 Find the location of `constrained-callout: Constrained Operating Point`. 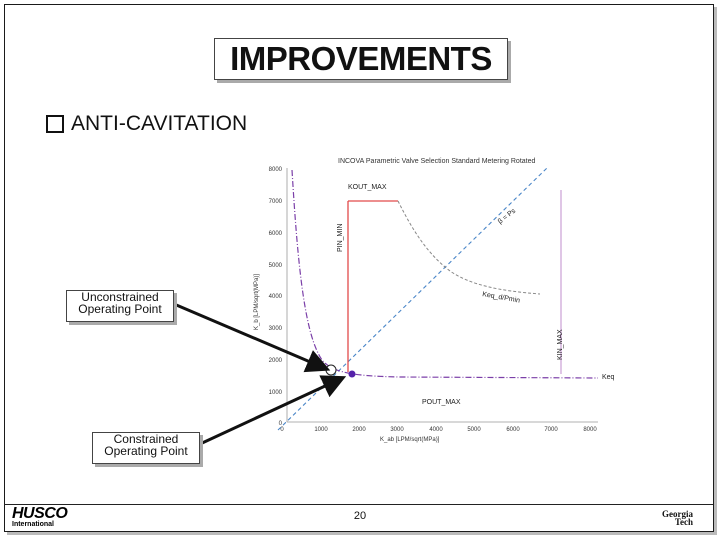

constrained-callout: Constrained Operating Point is located at coordinates (146, 448).